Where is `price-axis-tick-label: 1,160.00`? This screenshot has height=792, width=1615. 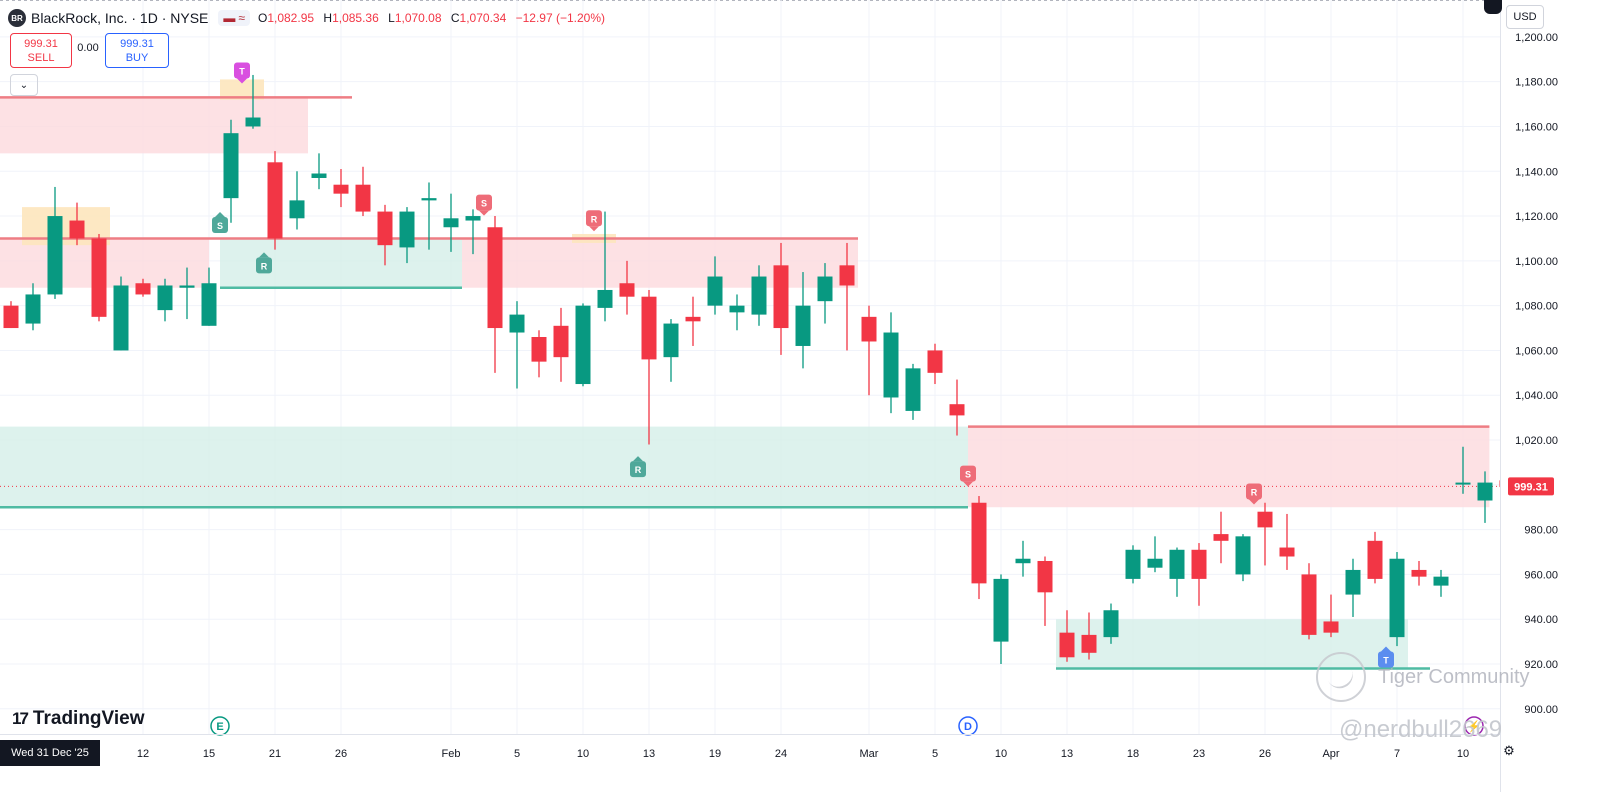
price-axis-tick-label: 1,160.00 is located at coordinates (1536, 127).